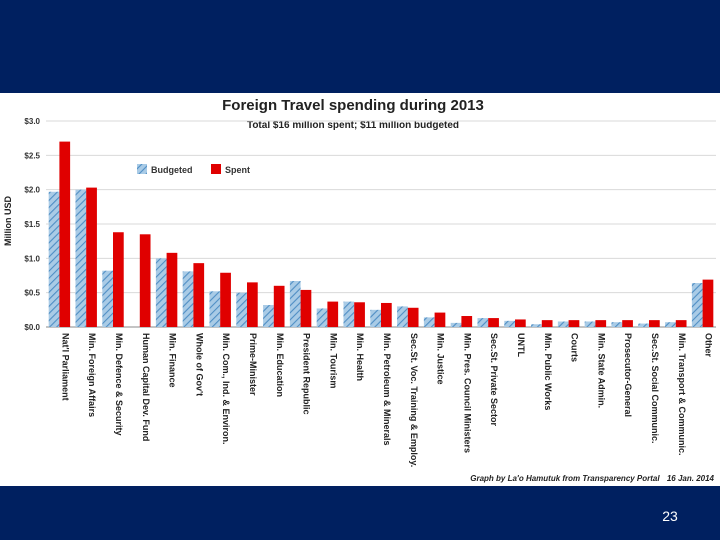 This screenshot has width=720, height=540. What do you see at coordinates (237, 170) in the screenshot?
I see `legend-label-spent: Spent` at bounding box center [237, 170].